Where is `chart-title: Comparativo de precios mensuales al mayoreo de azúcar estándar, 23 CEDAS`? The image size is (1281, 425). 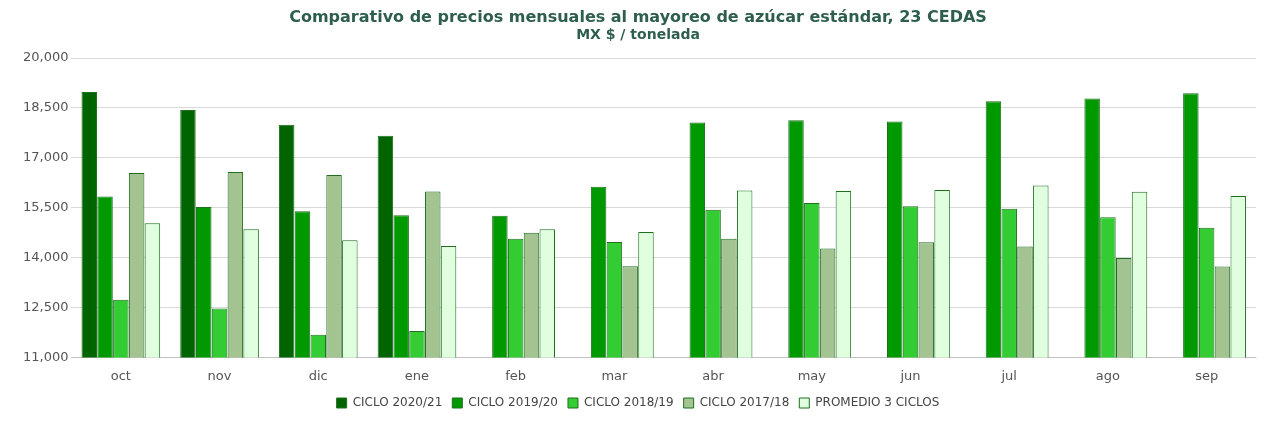
chart-title: Comparativo de precios mensuales al mayoreo de azúcar estándar, 23 CEDAS is located at coordinates (638, 16).